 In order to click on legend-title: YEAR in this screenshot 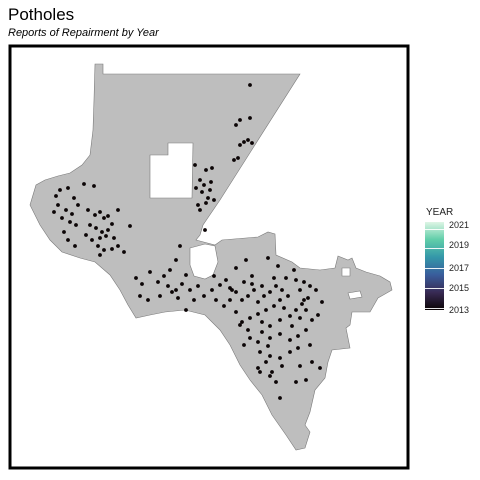, I will do `click(440, 212)`.